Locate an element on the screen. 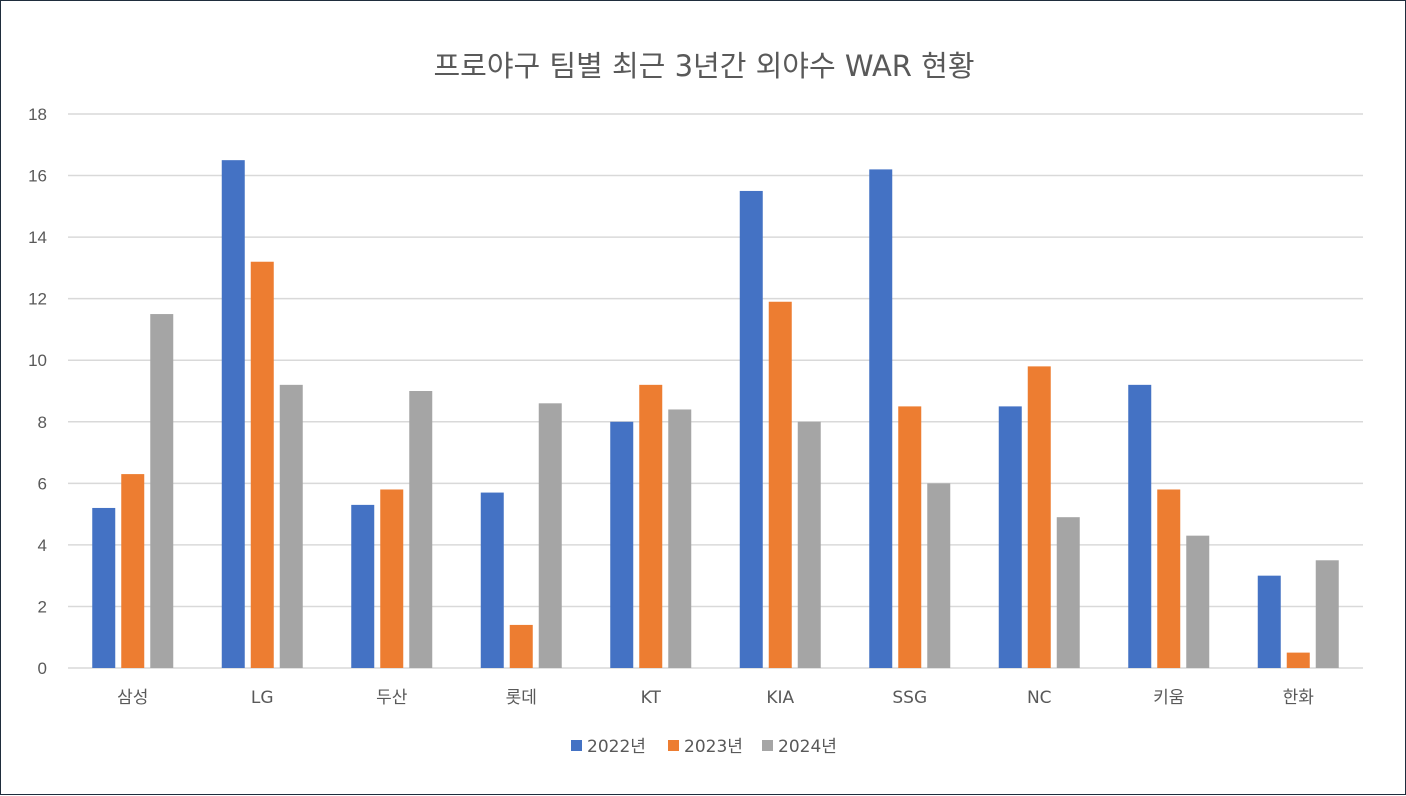 This screenshot has height=796, width=1406. x-category-label: KT is located at coordinates (651, 698).